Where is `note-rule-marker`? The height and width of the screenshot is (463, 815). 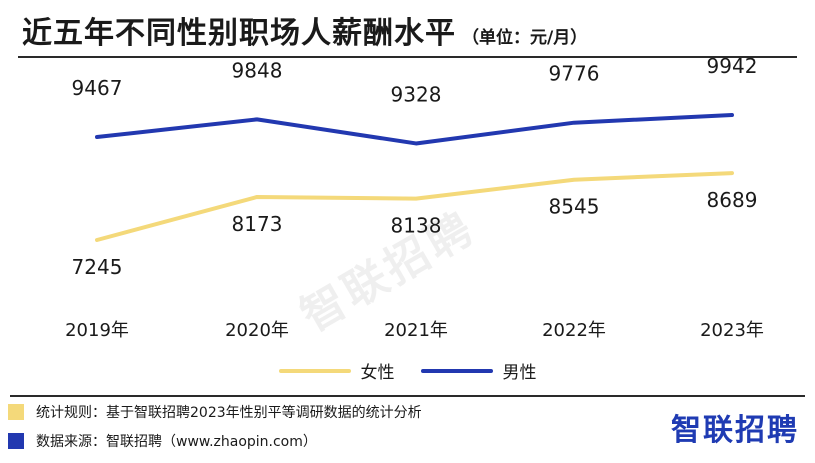 note-rule-marker is located at coordinates (16, 412).